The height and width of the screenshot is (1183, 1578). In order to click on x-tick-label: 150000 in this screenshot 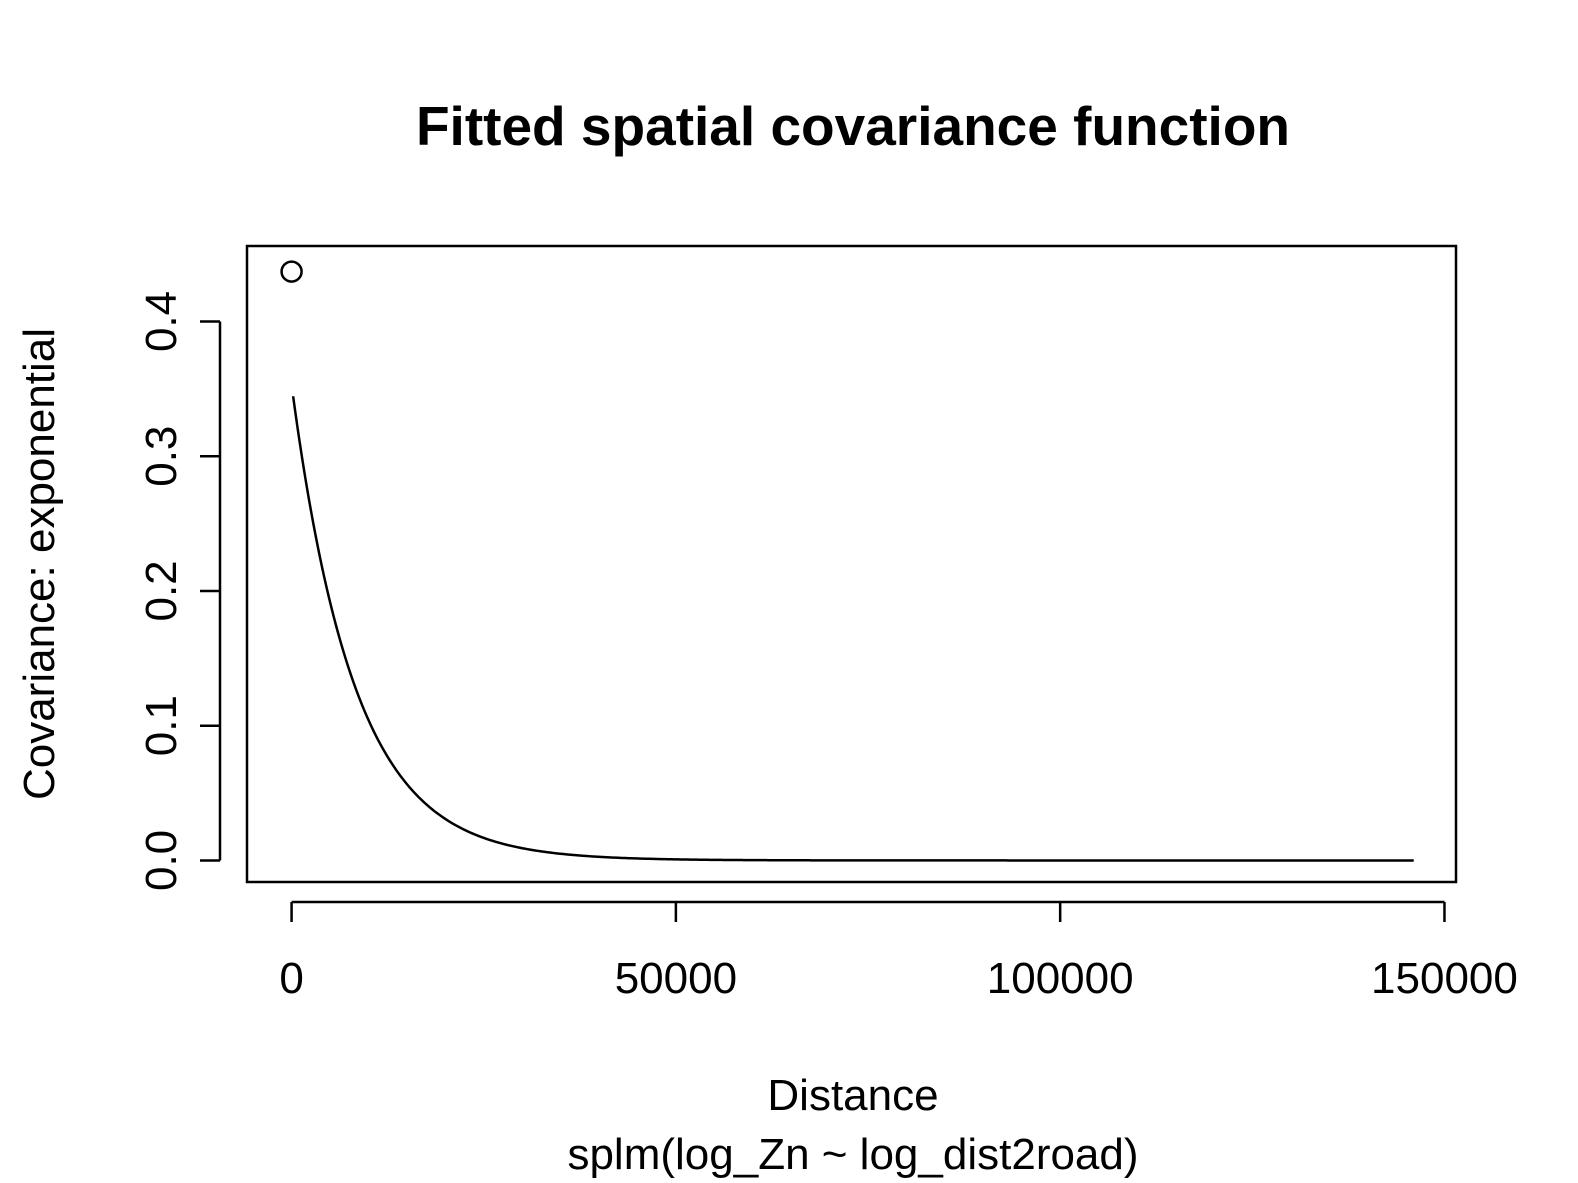, I will do `click(1444, 978)`.